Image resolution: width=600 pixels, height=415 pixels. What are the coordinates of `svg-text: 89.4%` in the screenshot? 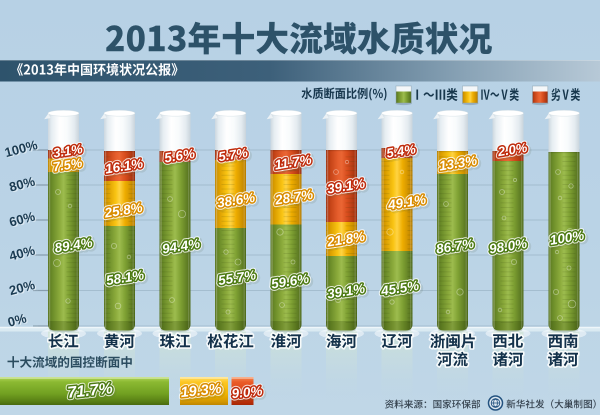 It's located at (73, 245).